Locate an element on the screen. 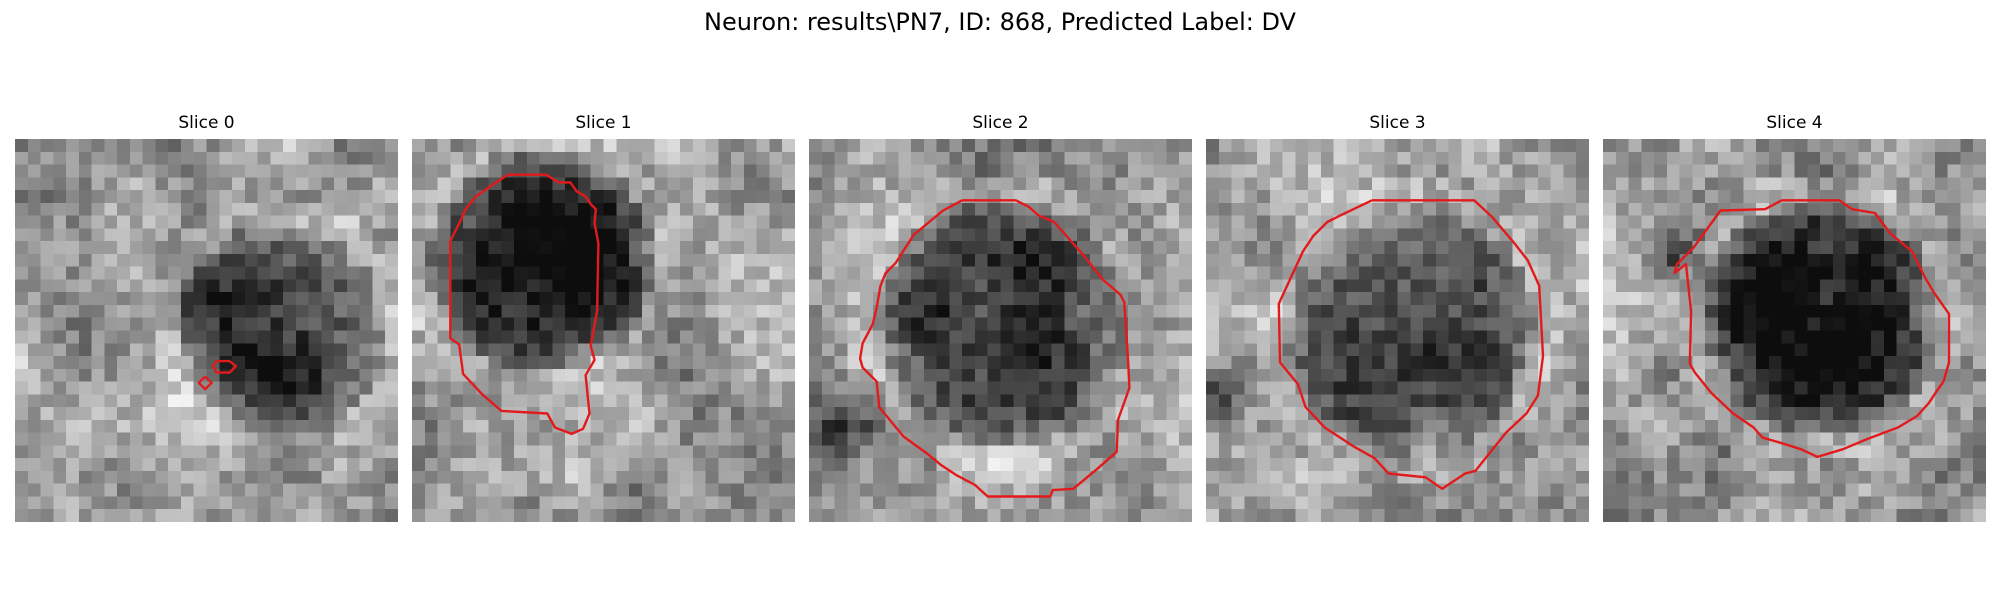 The width and height of the screenshot is (2000, 600). slice-panel-2: Slice 2 is located at coordinates (1000, 317).